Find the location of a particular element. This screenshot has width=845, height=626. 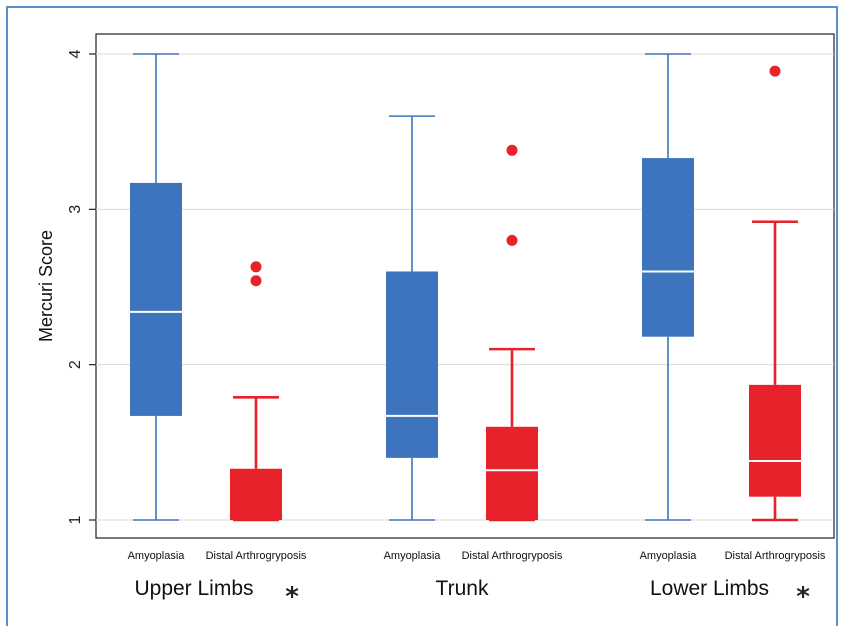

box-lower-limbs-amyoplasia is located at coordinates (668, 287).